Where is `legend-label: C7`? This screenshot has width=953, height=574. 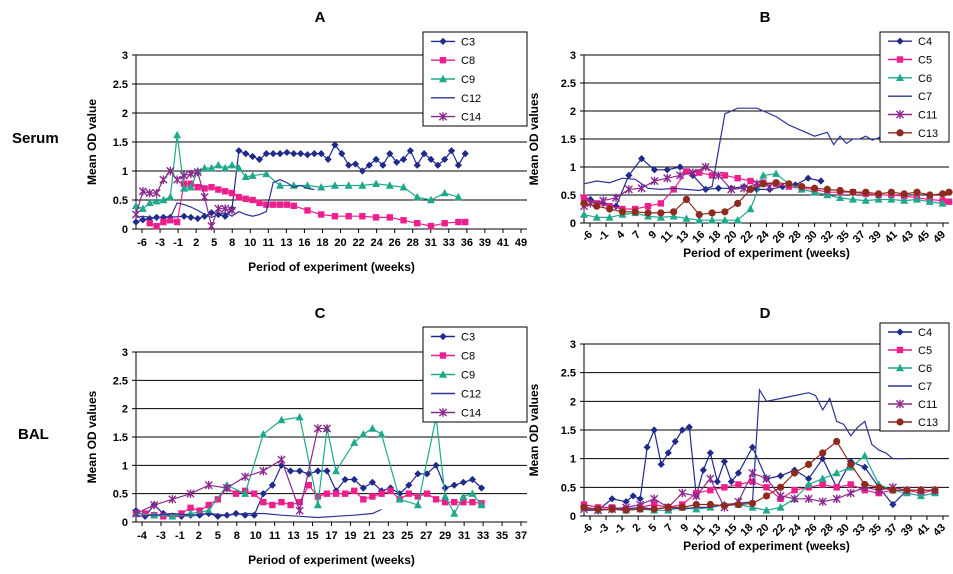
legend-label: C7 is located at coordinates (925, 387).